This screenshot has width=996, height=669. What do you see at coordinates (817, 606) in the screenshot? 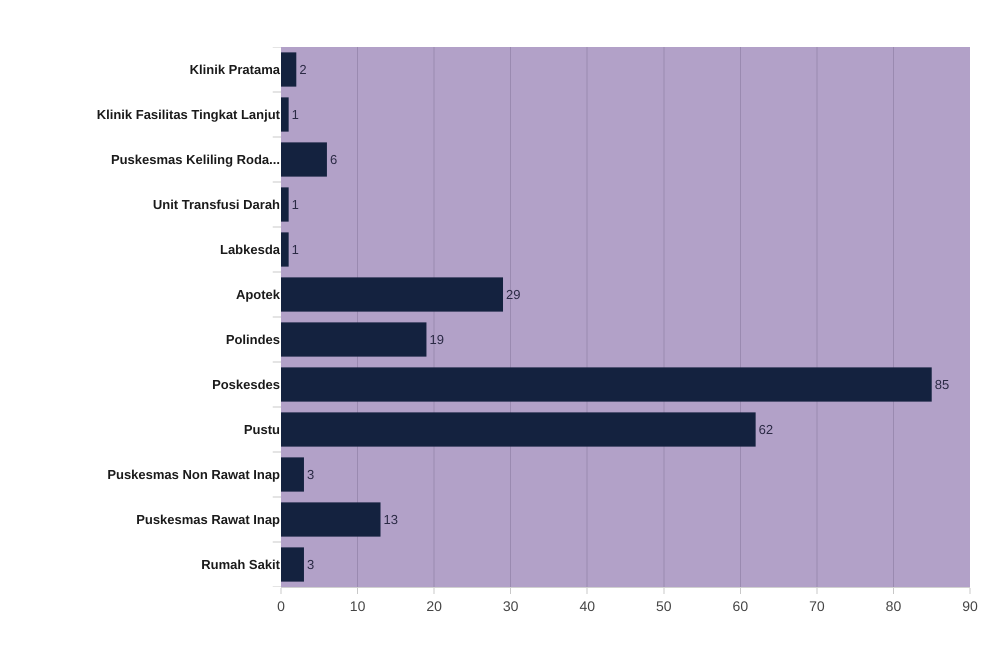
I see `x-tick-label: 70` at bounding box center [817, 606].